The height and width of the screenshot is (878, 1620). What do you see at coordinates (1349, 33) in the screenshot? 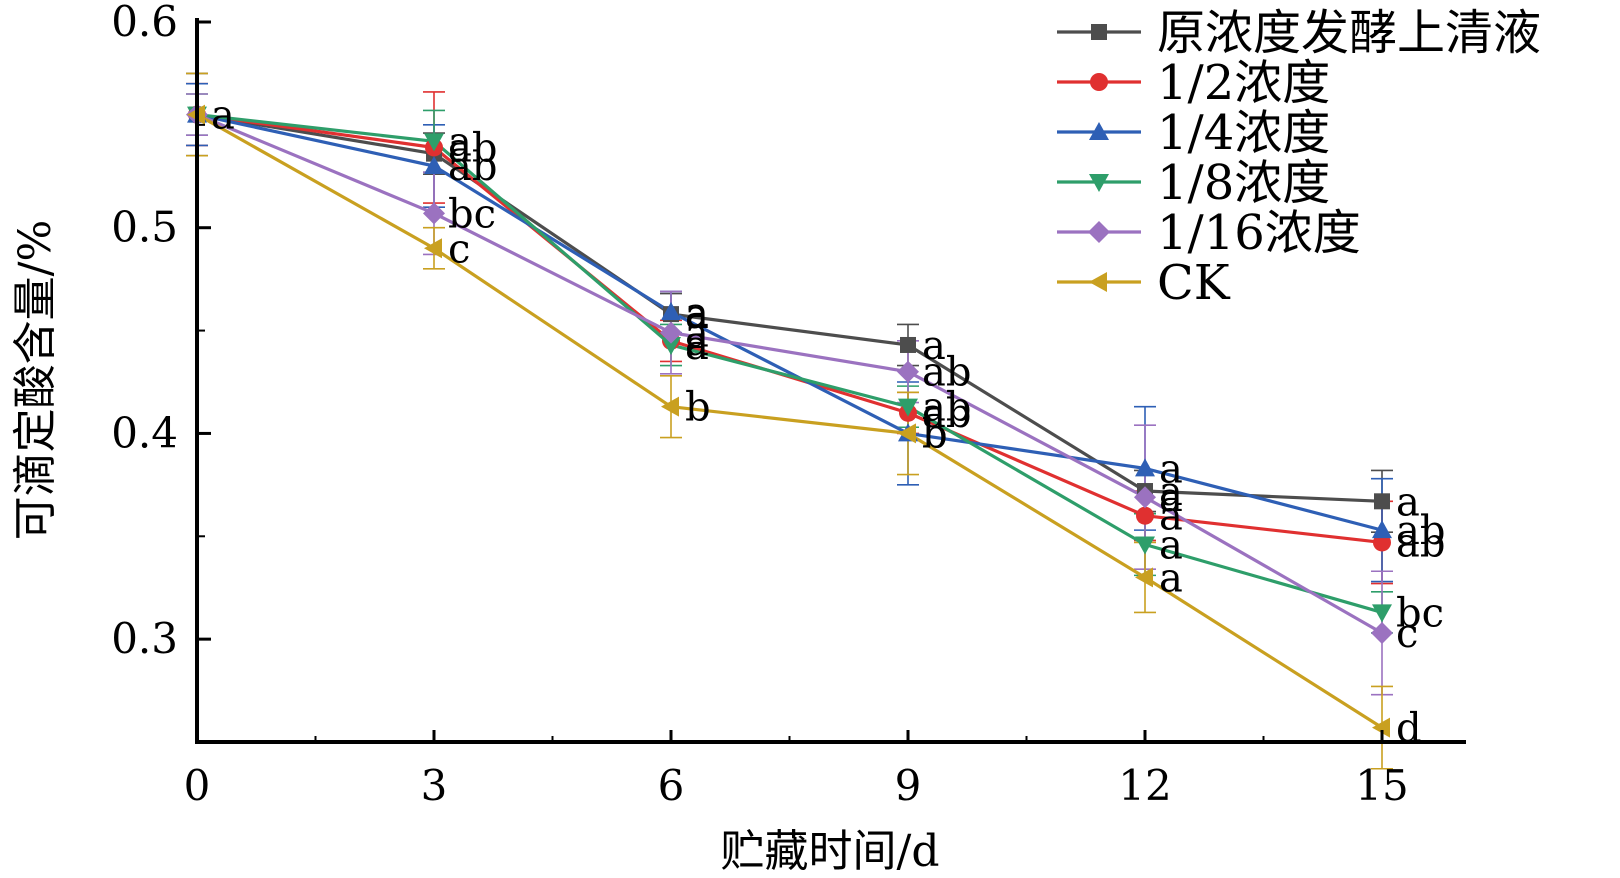
I see `legend-label: 原浓度发酵上清液` at bounding box center [1349, 33].